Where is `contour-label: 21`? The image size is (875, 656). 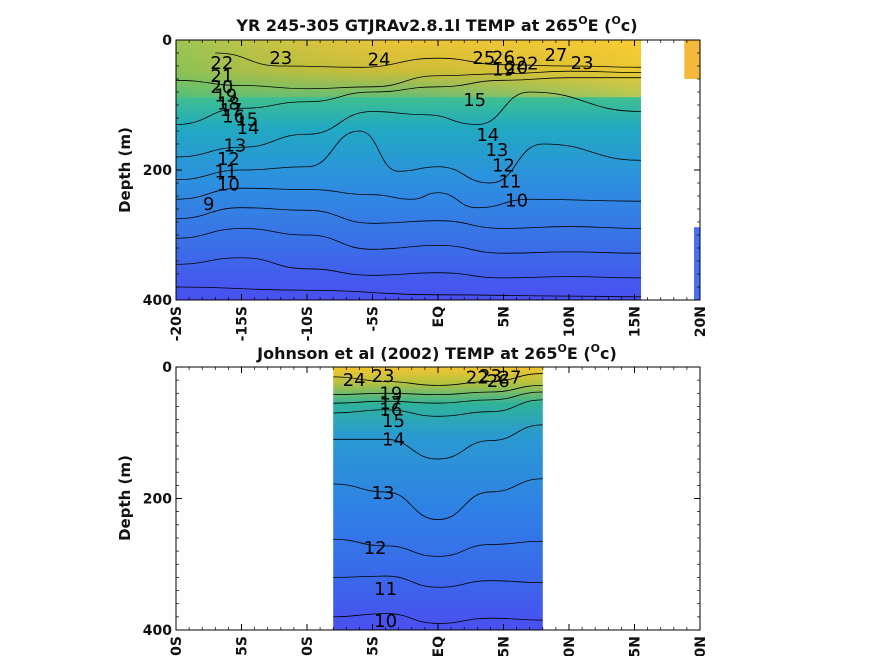 contour-label: 21 is located at coordinates (221, 76).